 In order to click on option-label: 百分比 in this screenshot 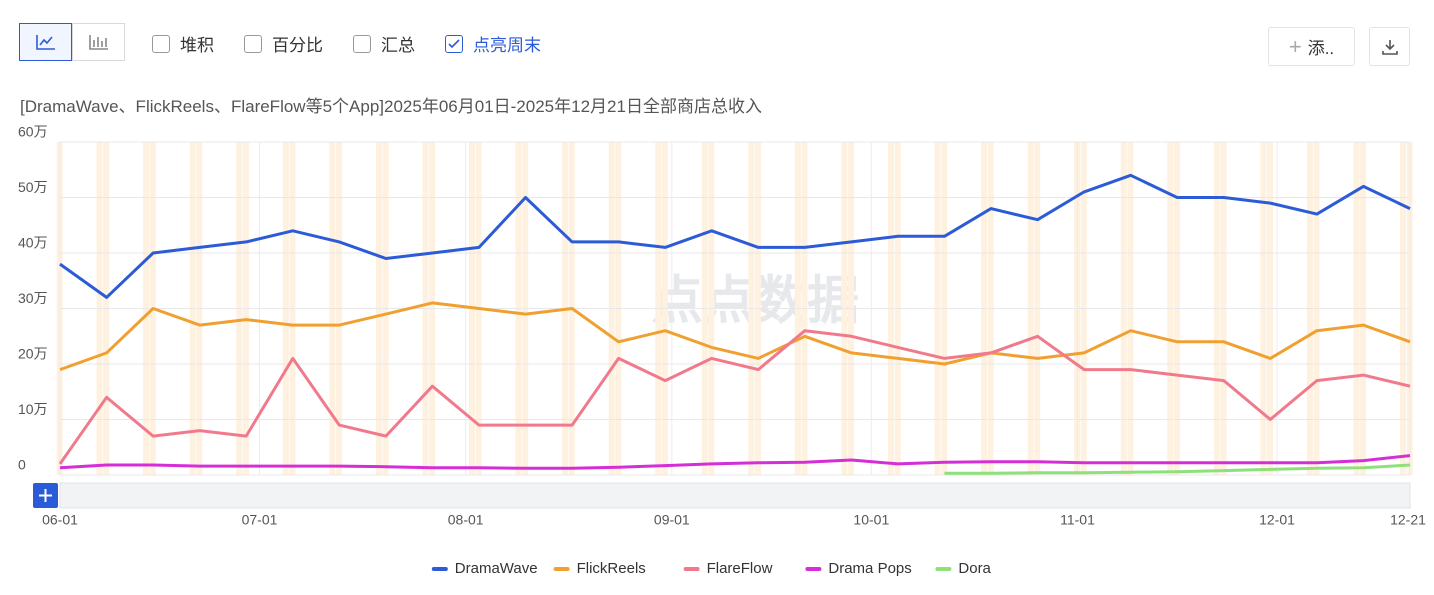, I will do `click(297, 45)`.